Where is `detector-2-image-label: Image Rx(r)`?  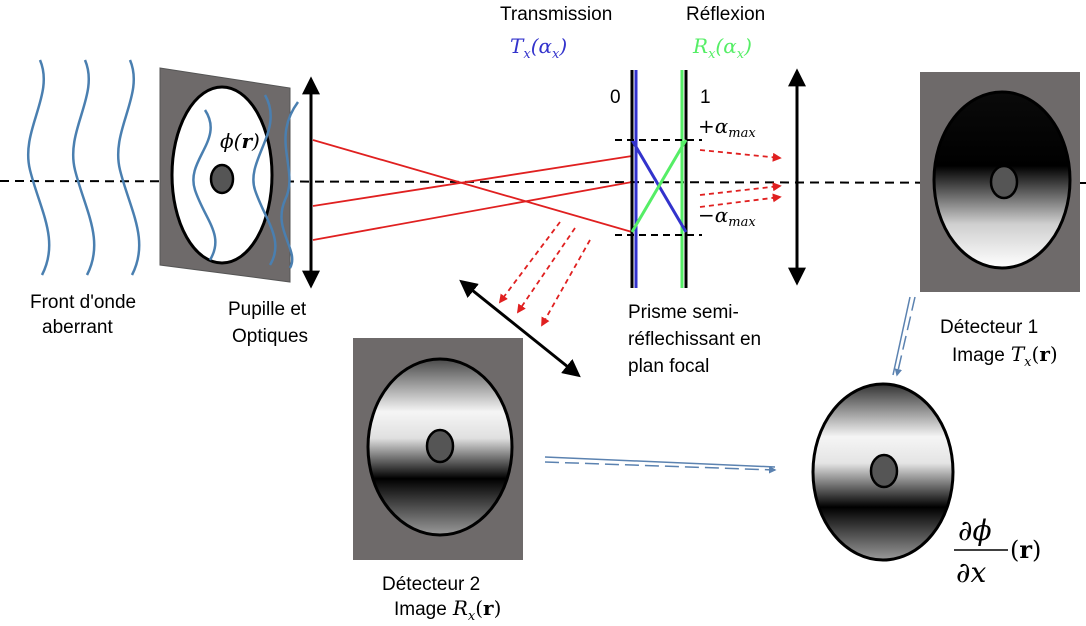 detector-2-image-label: Image Rx(r) is located at coordinates (447, 610).